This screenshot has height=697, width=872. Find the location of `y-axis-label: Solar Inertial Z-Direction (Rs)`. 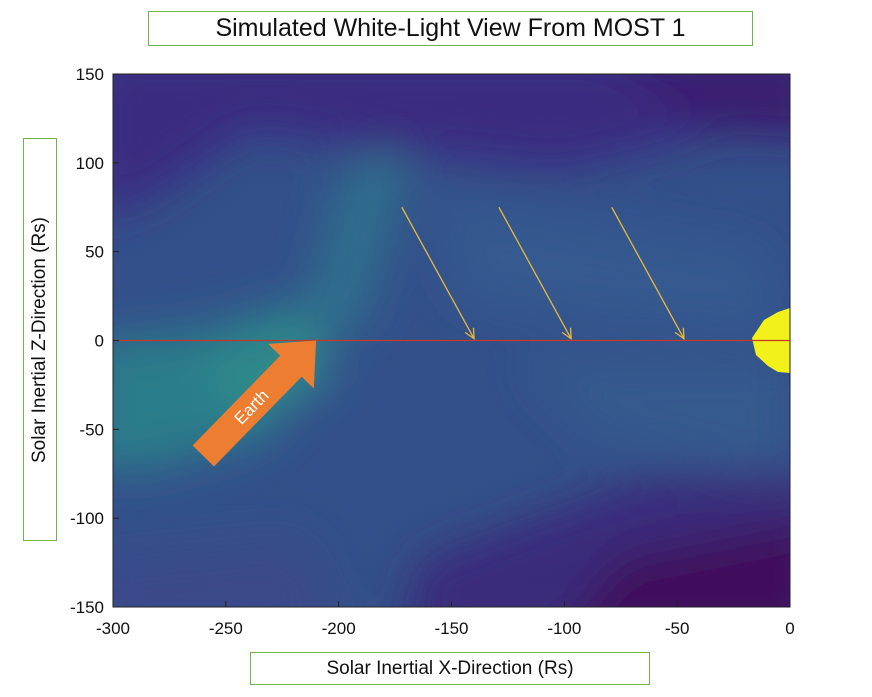

y-axis-label: Solar Inertial Z-Direction (Rs) is located at coordinates (40, 339).